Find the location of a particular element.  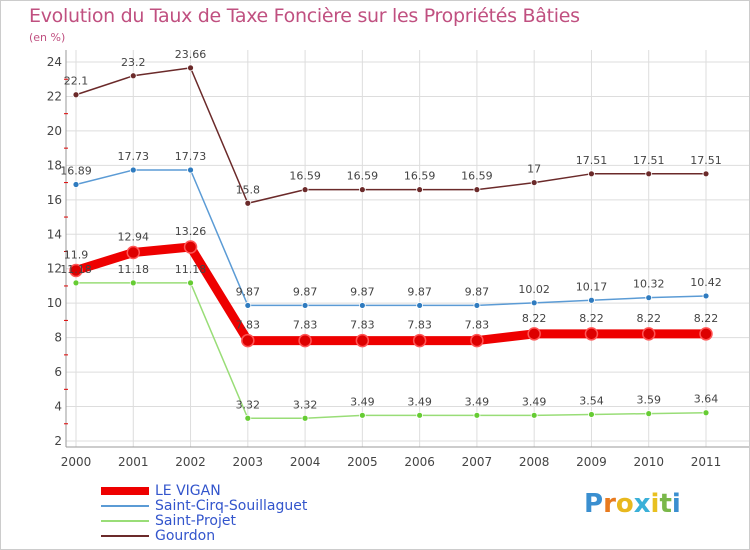

data-label: 17.73 is located at coordinates (191, 156).